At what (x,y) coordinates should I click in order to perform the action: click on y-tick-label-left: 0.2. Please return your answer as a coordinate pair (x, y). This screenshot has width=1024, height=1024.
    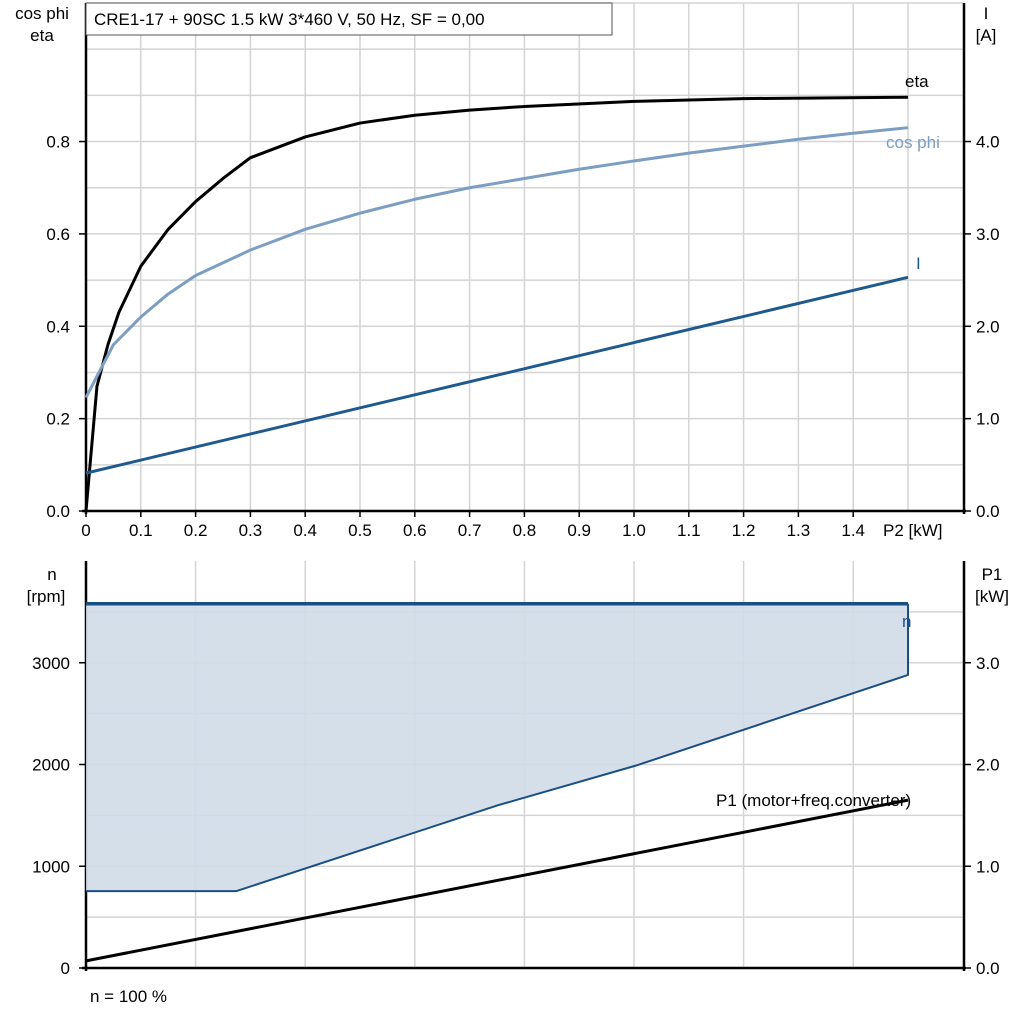
    Looking at the image, I should click on (58, 419).